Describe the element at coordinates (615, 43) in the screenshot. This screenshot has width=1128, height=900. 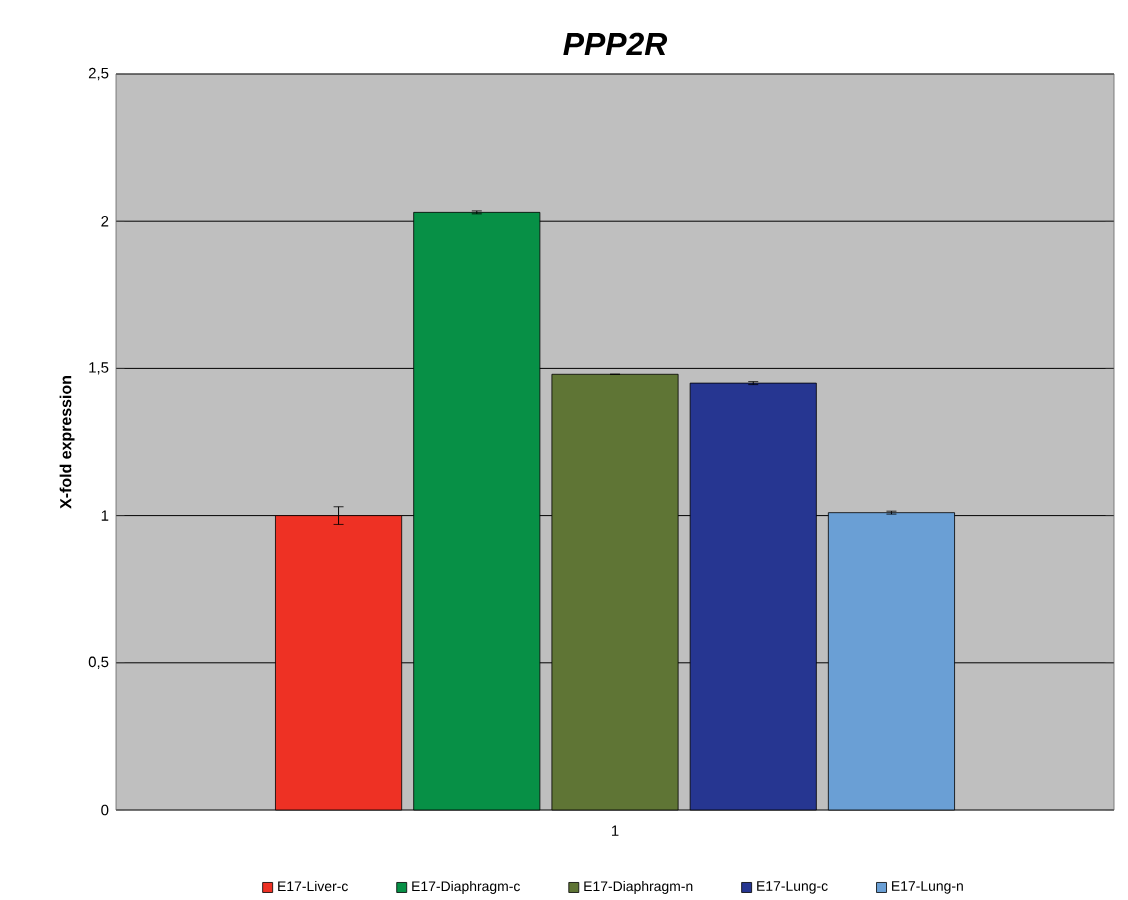
I see `chart-title: PPP2R` at that location.